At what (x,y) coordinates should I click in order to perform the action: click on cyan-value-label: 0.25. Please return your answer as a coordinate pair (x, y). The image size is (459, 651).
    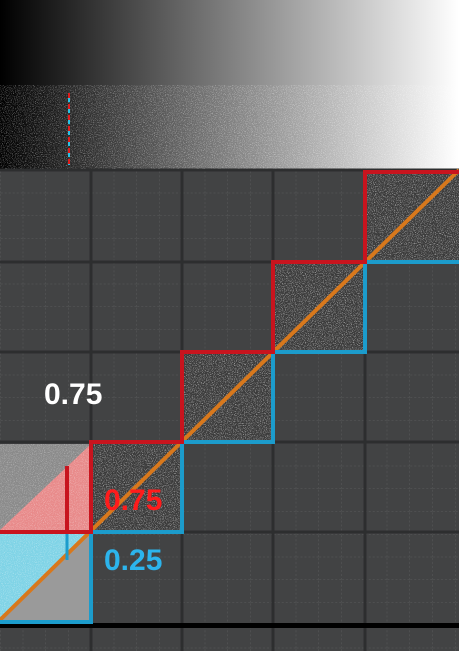
    Looking at the image, I should click on (133, 560).